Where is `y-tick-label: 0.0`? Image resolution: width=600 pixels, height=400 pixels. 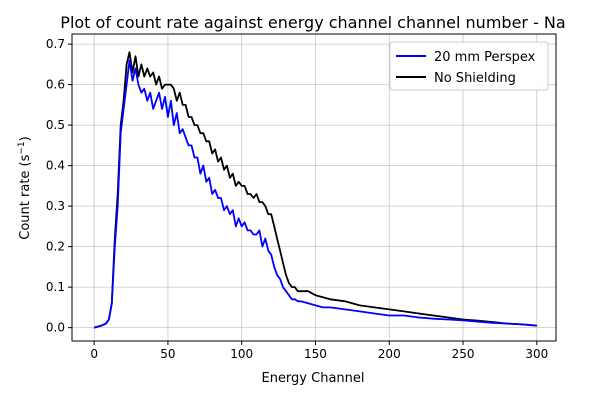 y-tick-label: 0.0 is located at coordinates (55, 328).